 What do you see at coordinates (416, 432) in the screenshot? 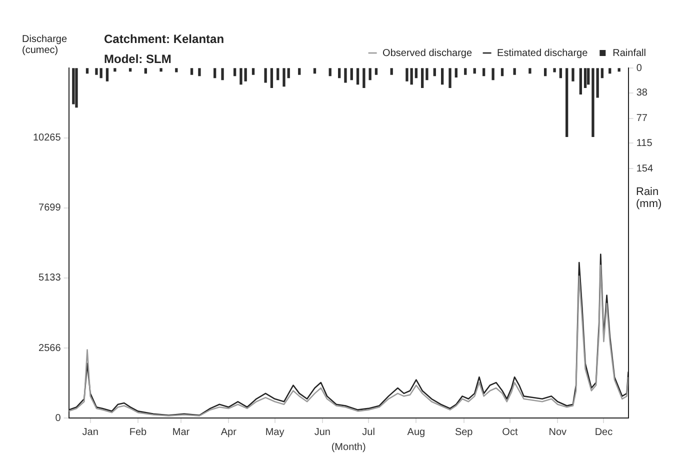
I see `x-tick-label: Aug` at bounding box center [416, 432].